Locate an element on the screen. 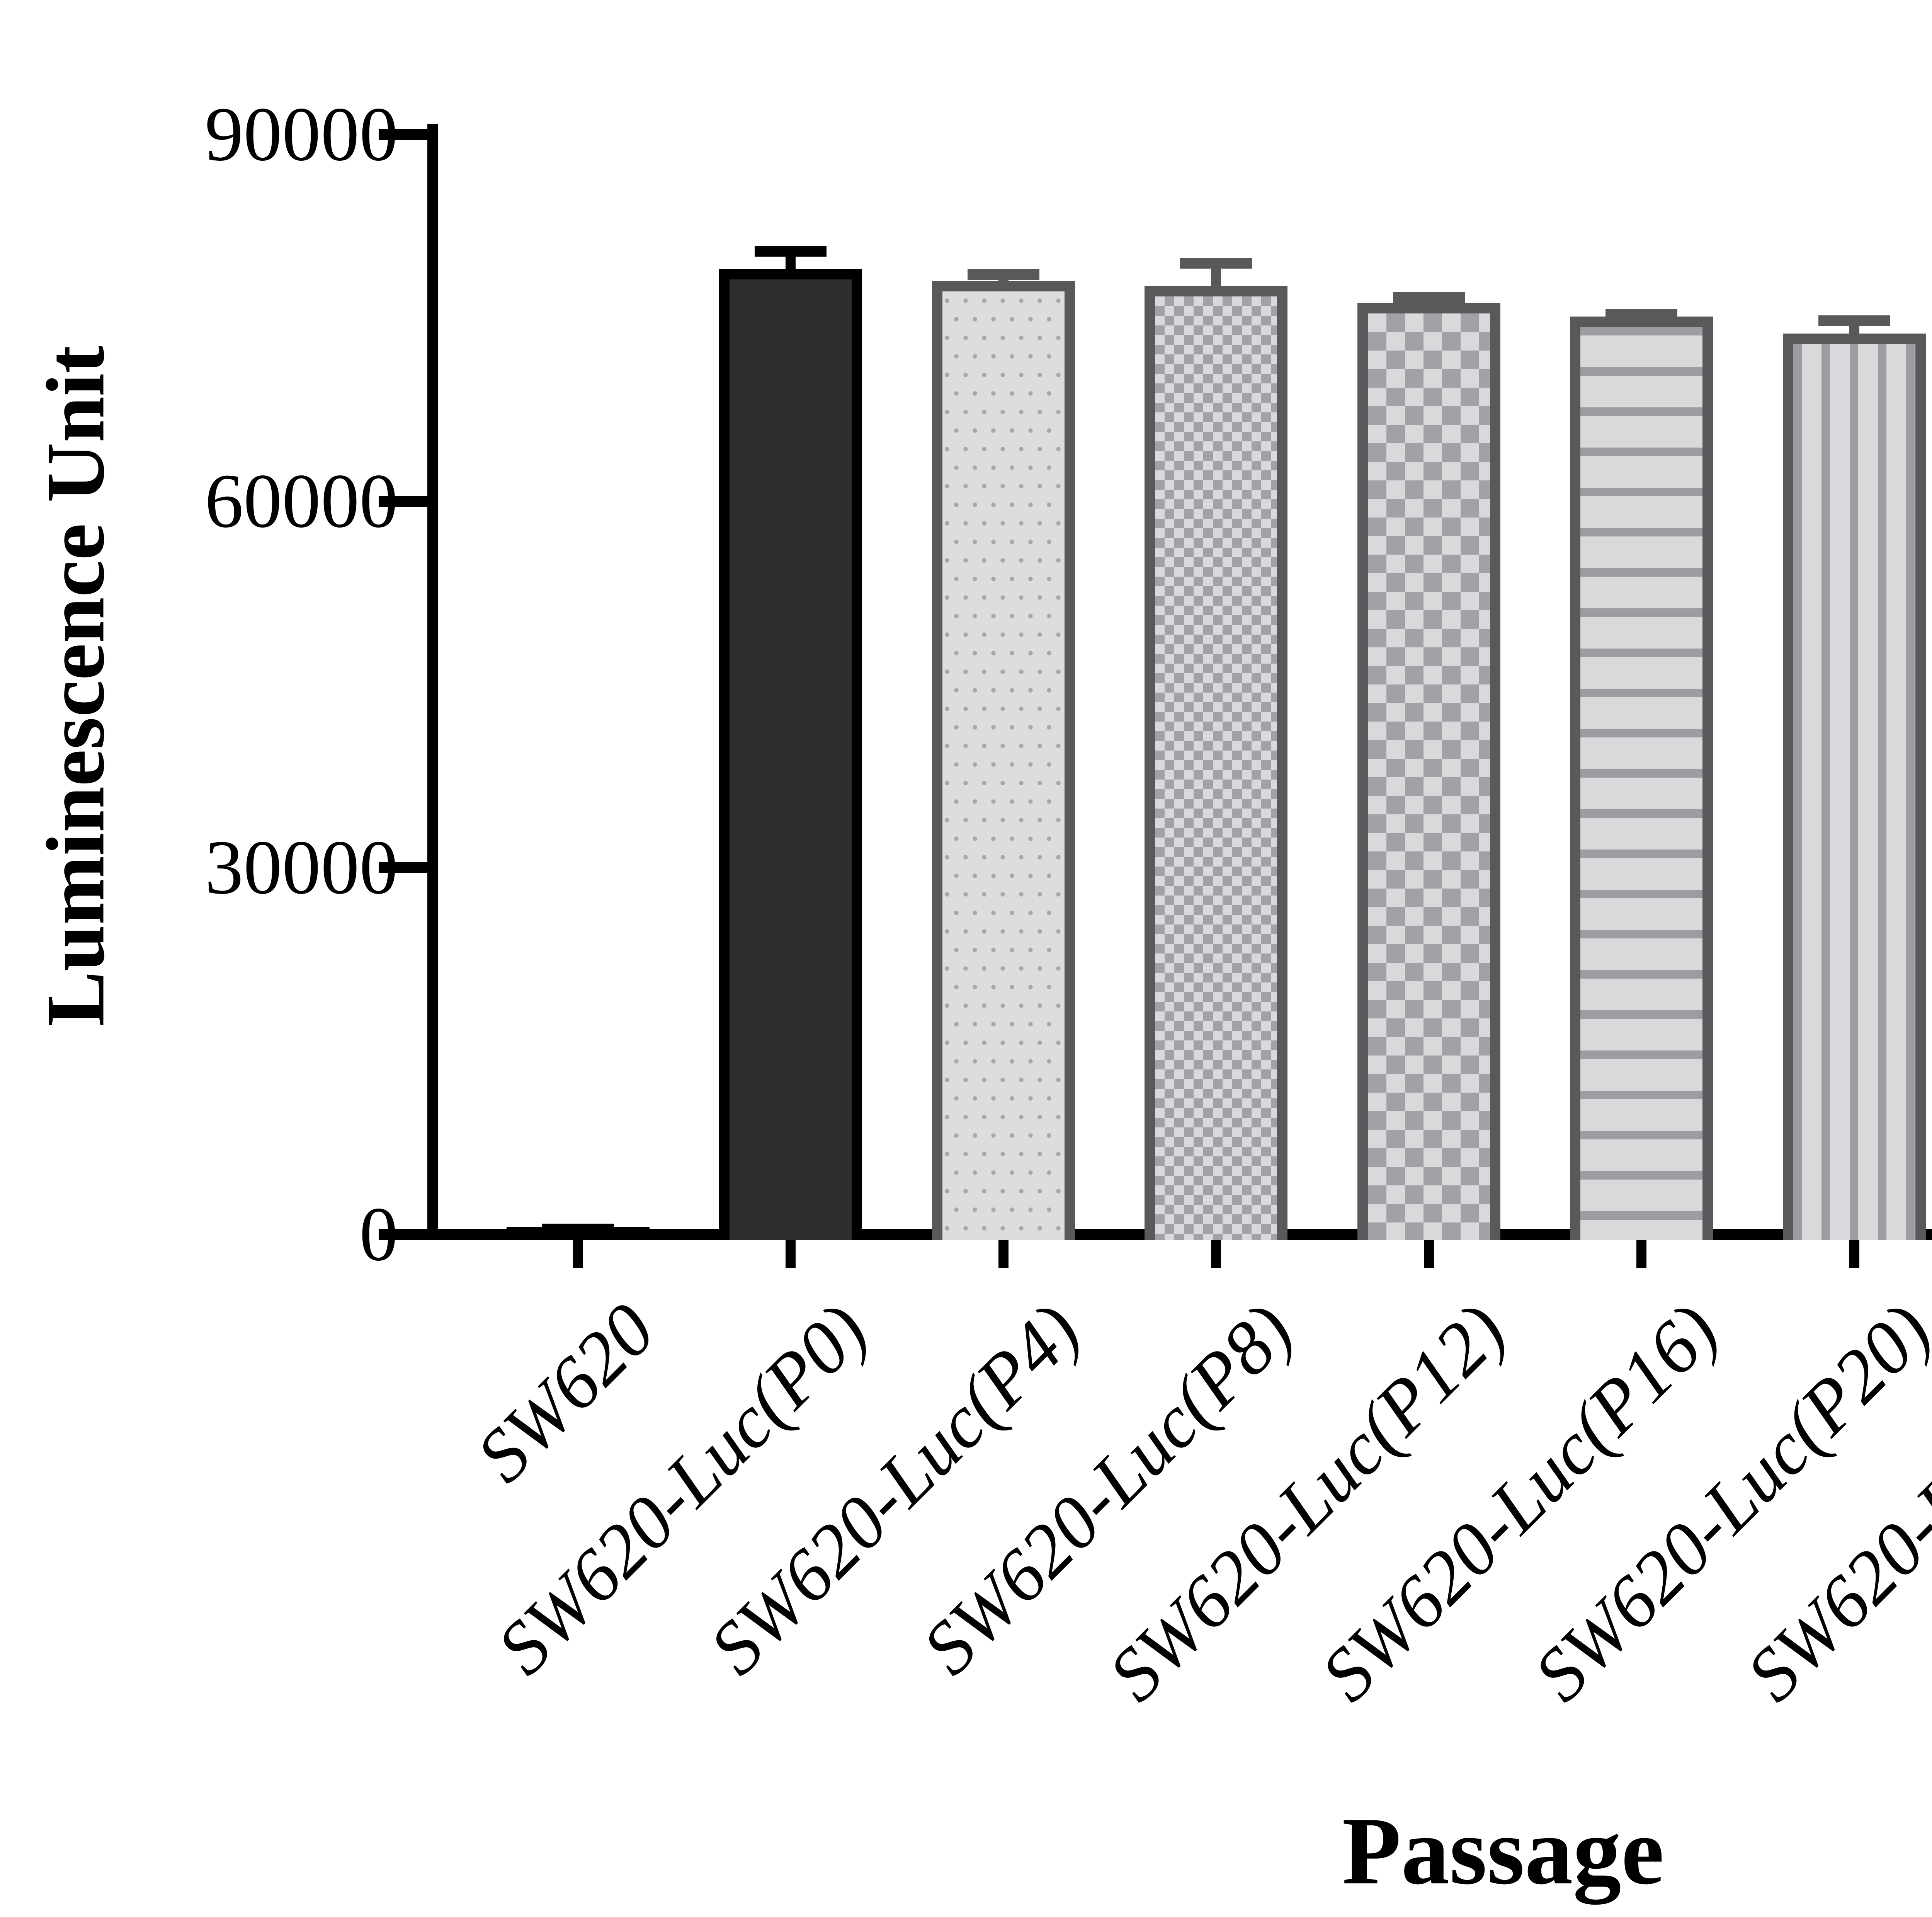 This screenshot has height=1917, width=1932. y-tick-label: 60000 is located at coordinates (301, 501).